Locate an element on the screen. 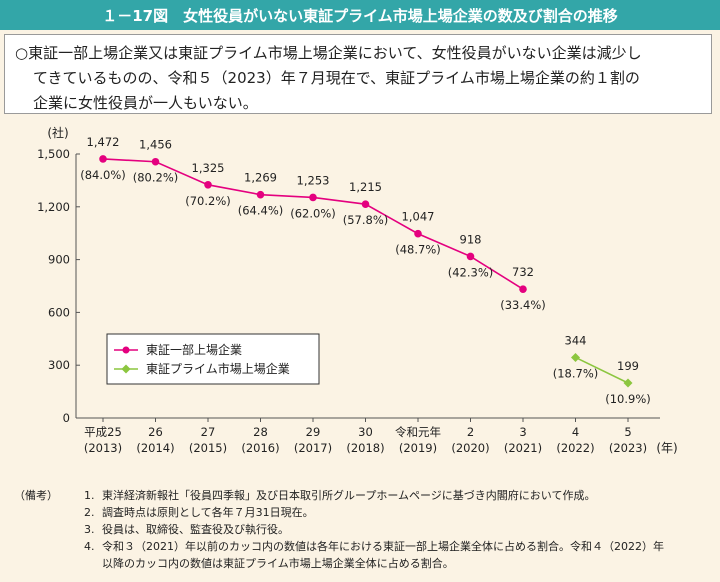 The image size is (720, 582). legend-box is located at coordinates (213, 359).